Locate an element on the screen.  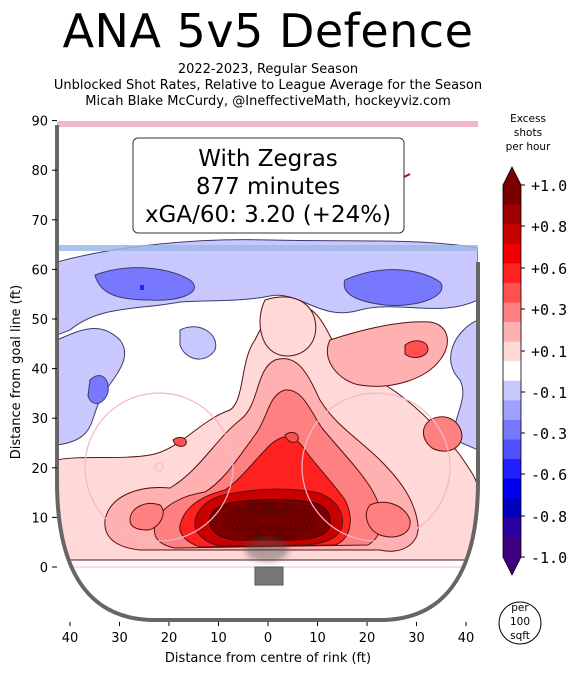
y-tick-label: 40 is located at coordinates (39, 370).